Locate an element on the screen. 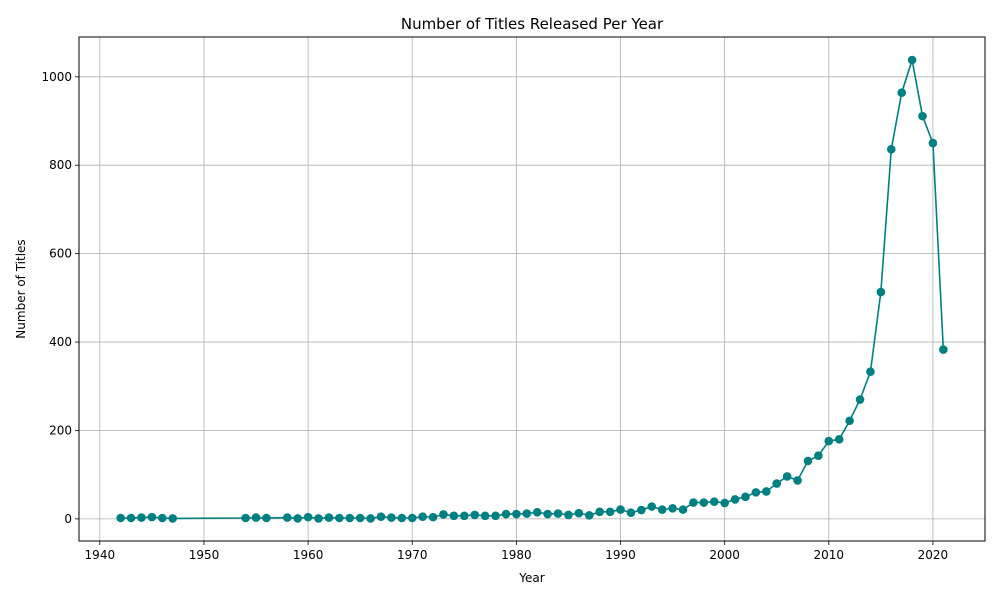 The width and height of the screenshot is (1000, 604). x-tick-label: 1980 is located at coordinates (516, 555).